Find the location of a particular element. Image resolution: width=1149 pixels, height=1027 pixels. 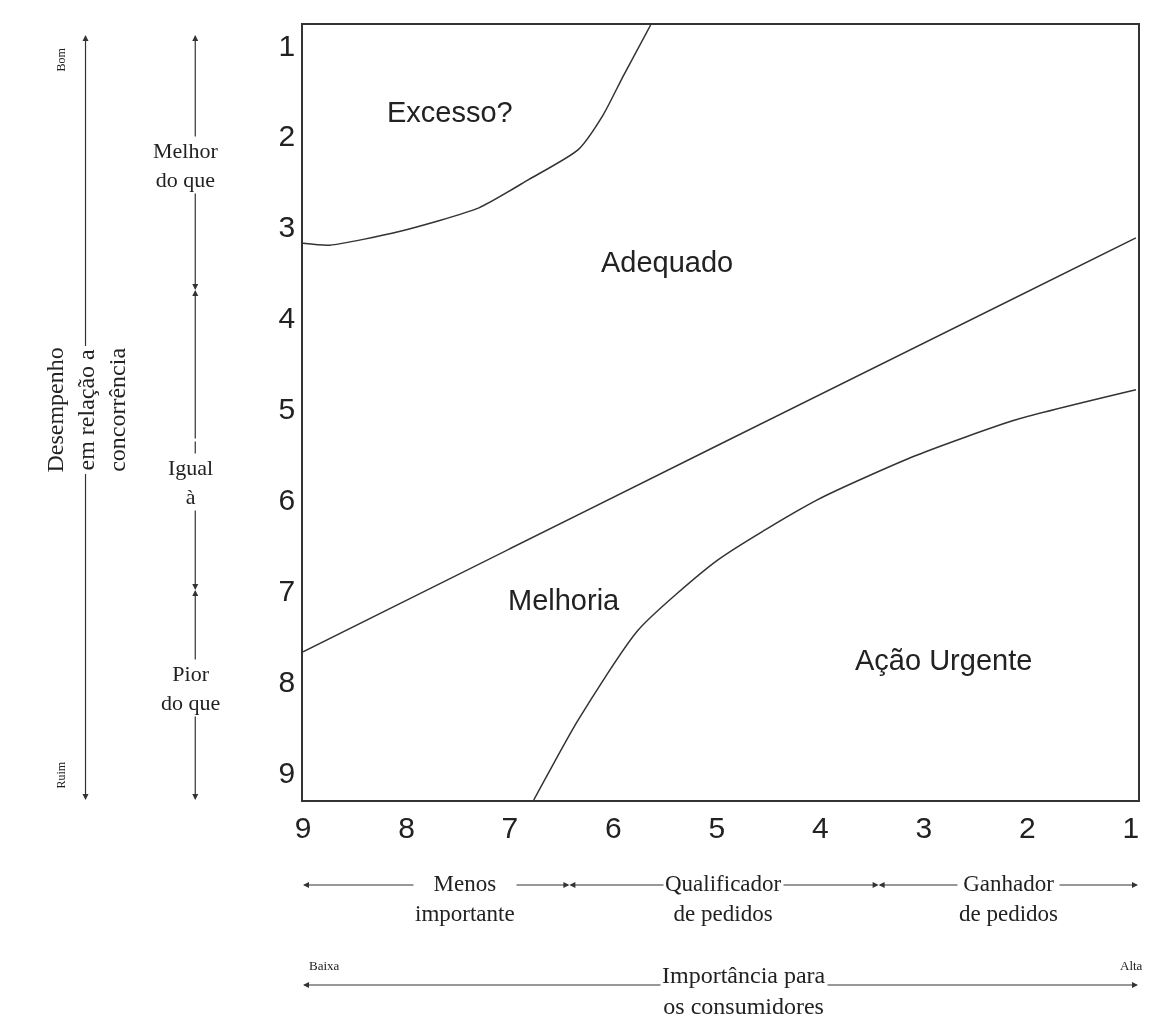

x-tick-label: 4 is located at coordinates (820, 827).